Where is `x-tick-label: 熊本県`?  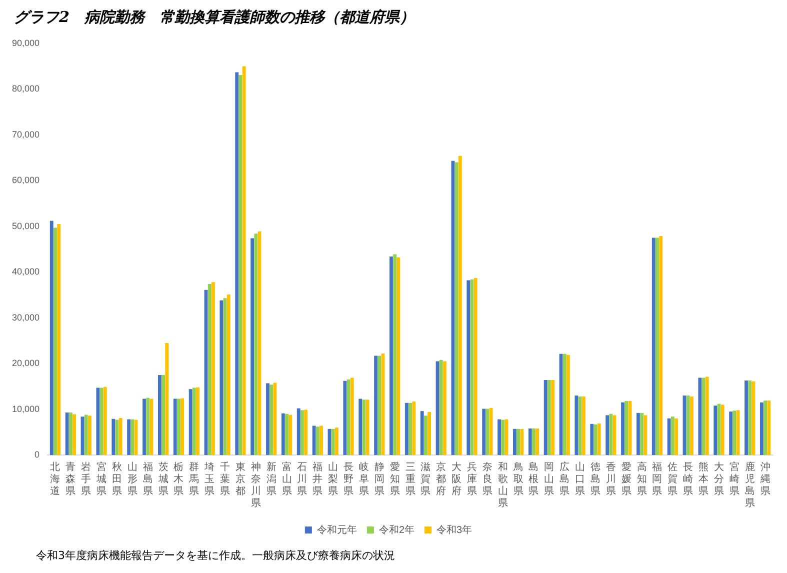
x-tick-label: 熊本県 is located at coordinates (703, 478).